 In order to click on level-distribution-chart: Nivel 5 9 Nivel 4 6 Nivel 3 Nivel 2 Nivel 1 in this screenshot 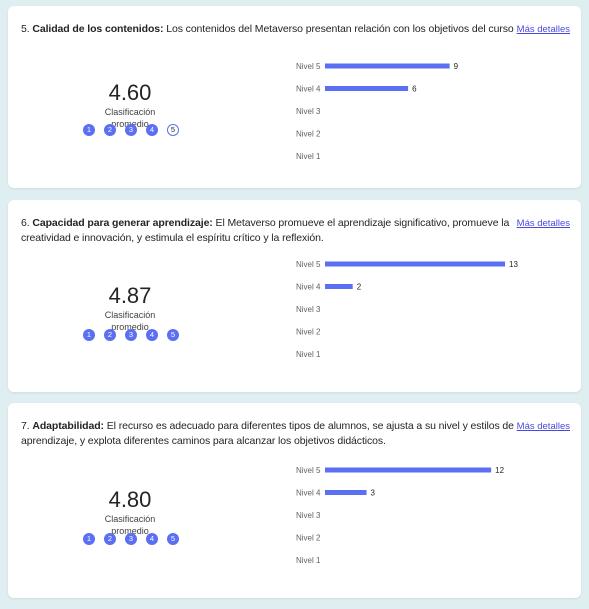, I will do `click(377, 111)`.